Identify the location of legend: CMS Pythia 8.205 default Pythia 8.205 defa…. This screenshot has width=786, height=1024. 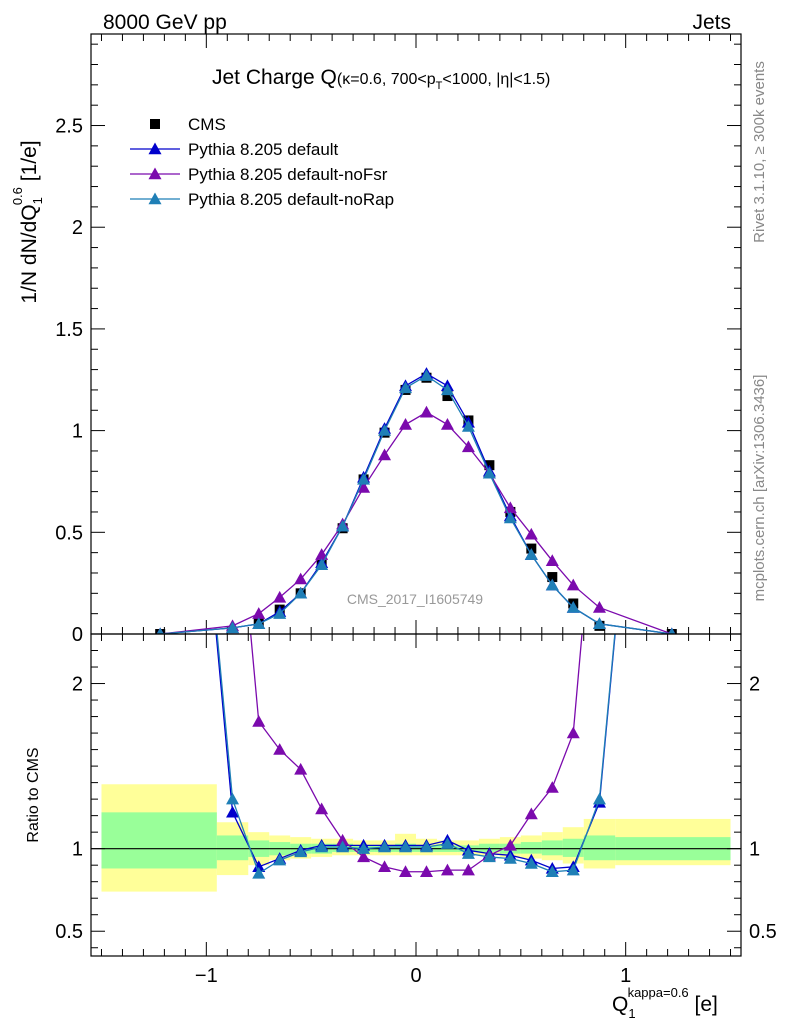
(262, 162).